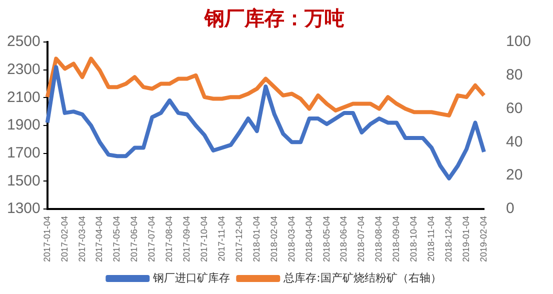 This screenshot has height=294, width=553. What do you see at coordinates (465, 239) in the screenshot?
I see `x-tick-label: 2019-01-04` at bounding box center [465, 239].